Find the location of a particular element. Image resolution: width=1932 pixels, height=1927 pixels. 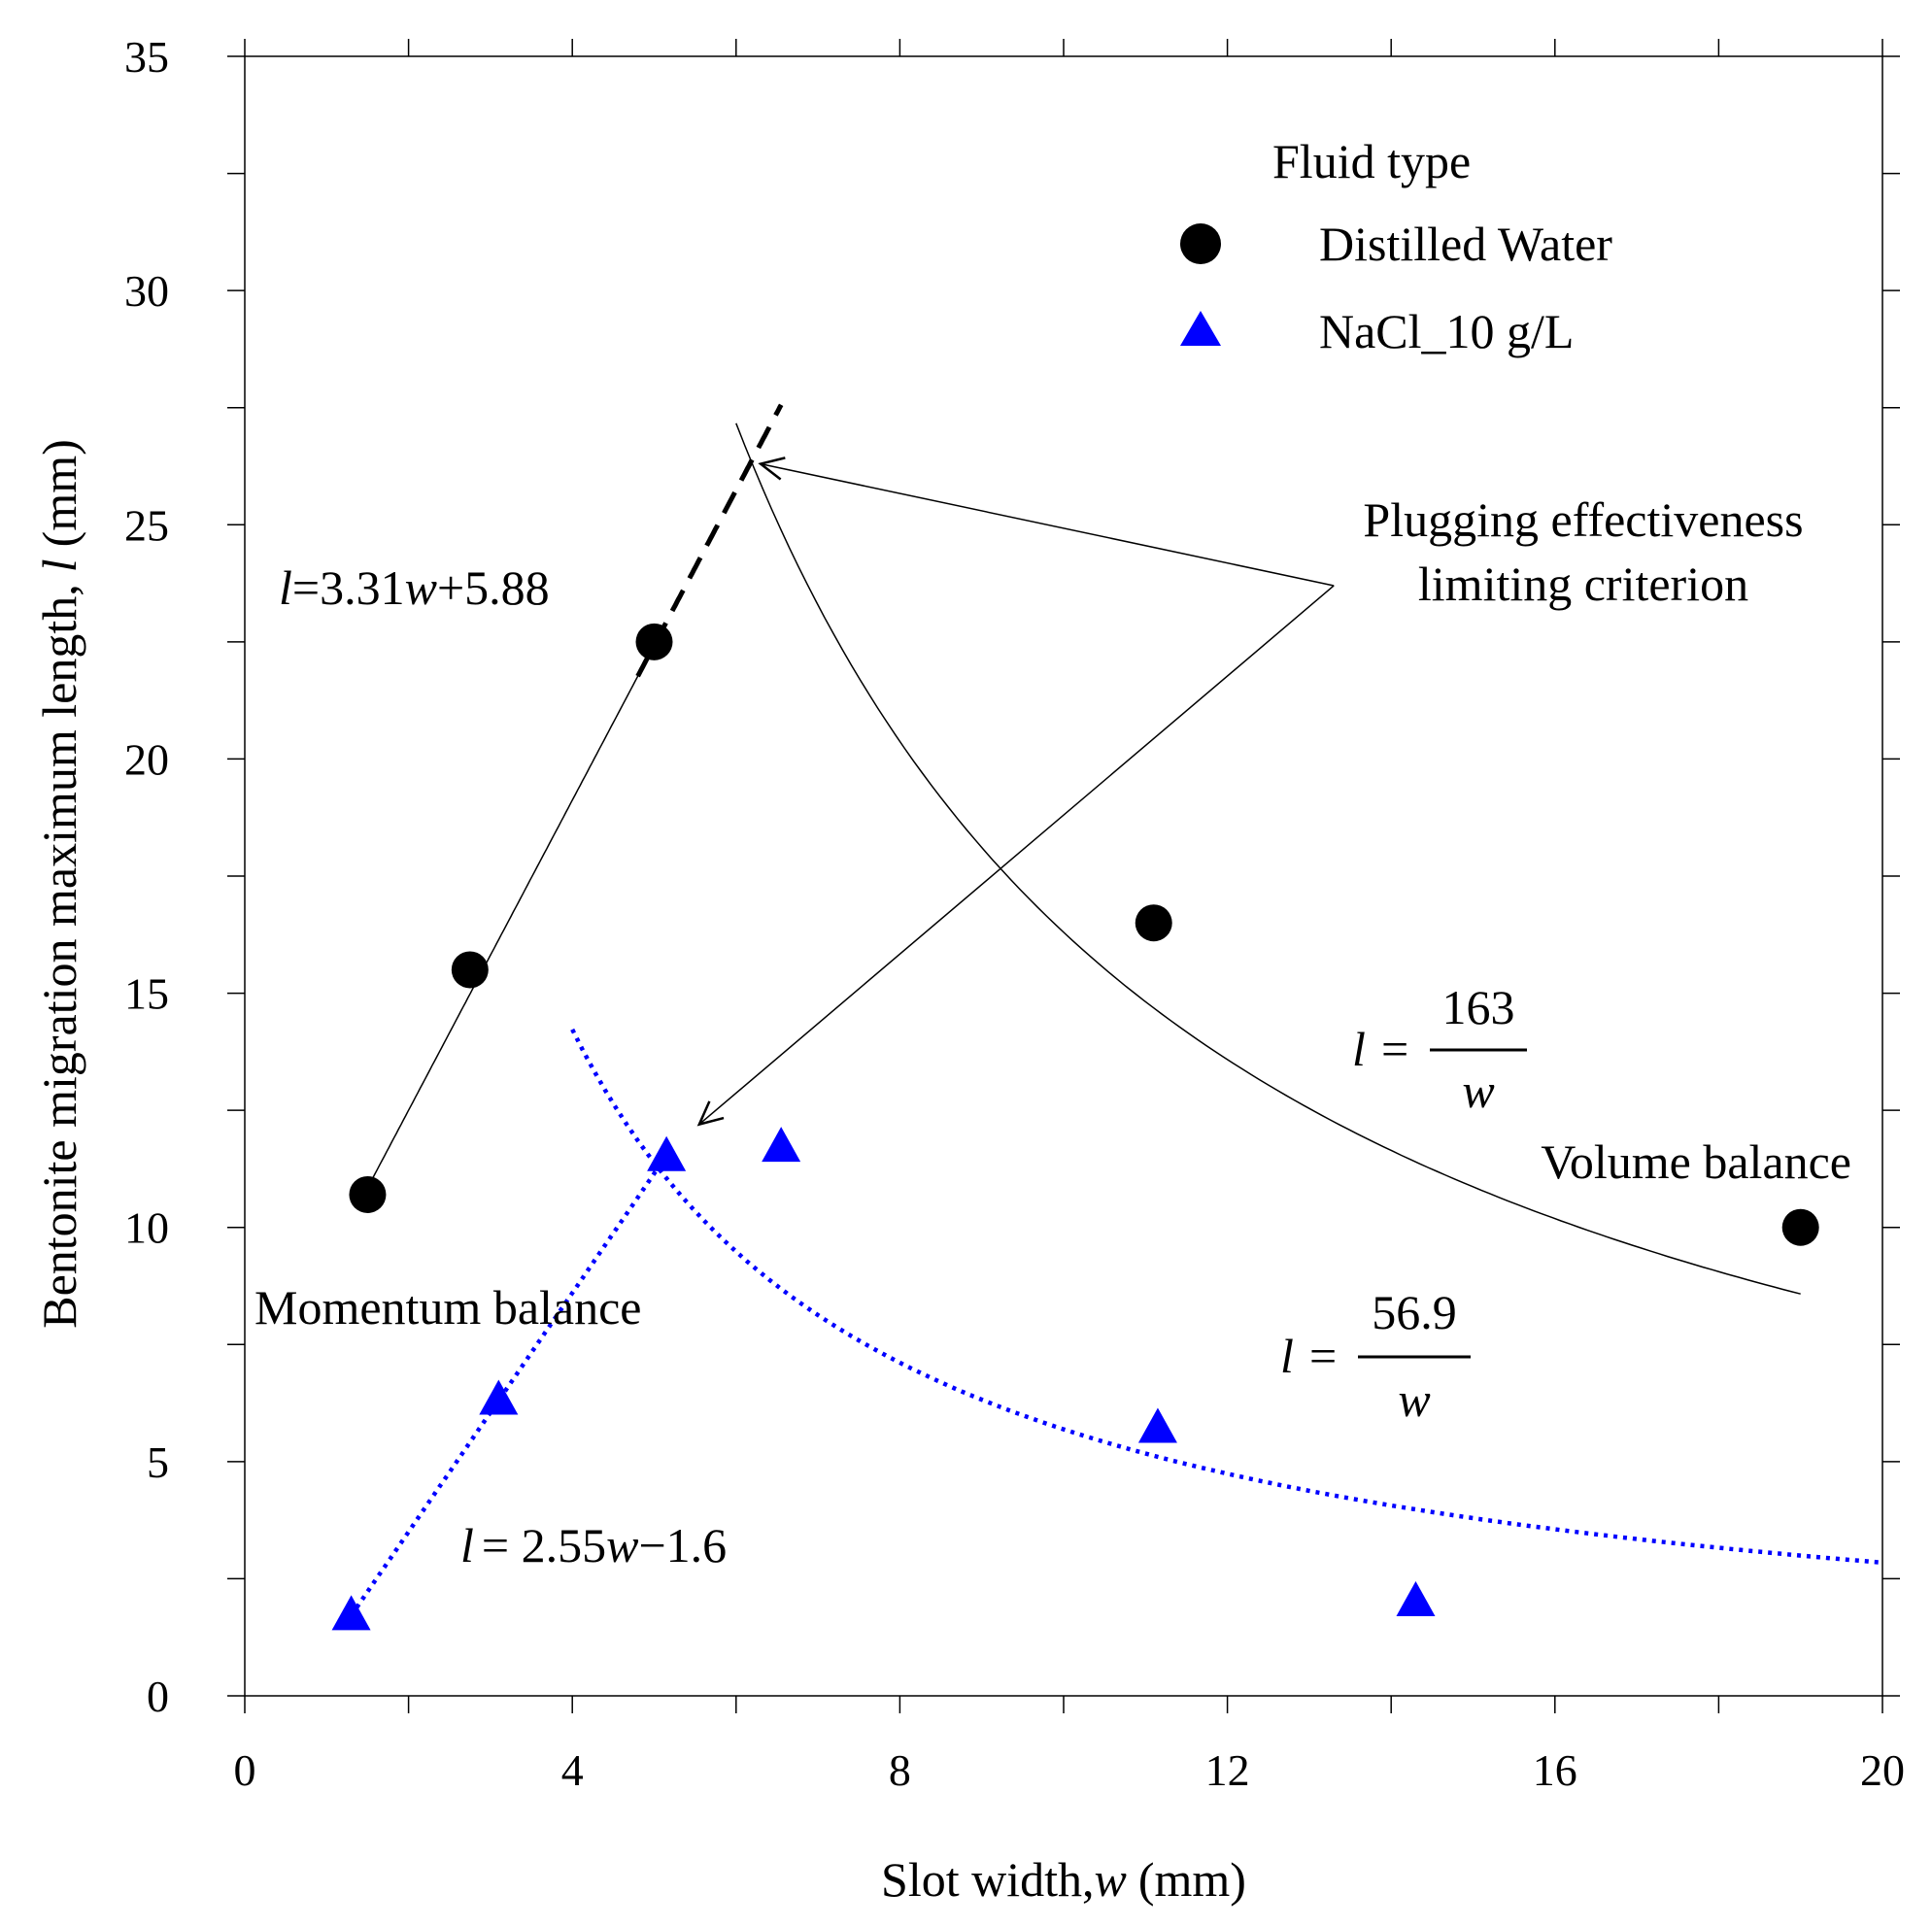

y-tick-label: 25 is located at coordinates (146, 525).